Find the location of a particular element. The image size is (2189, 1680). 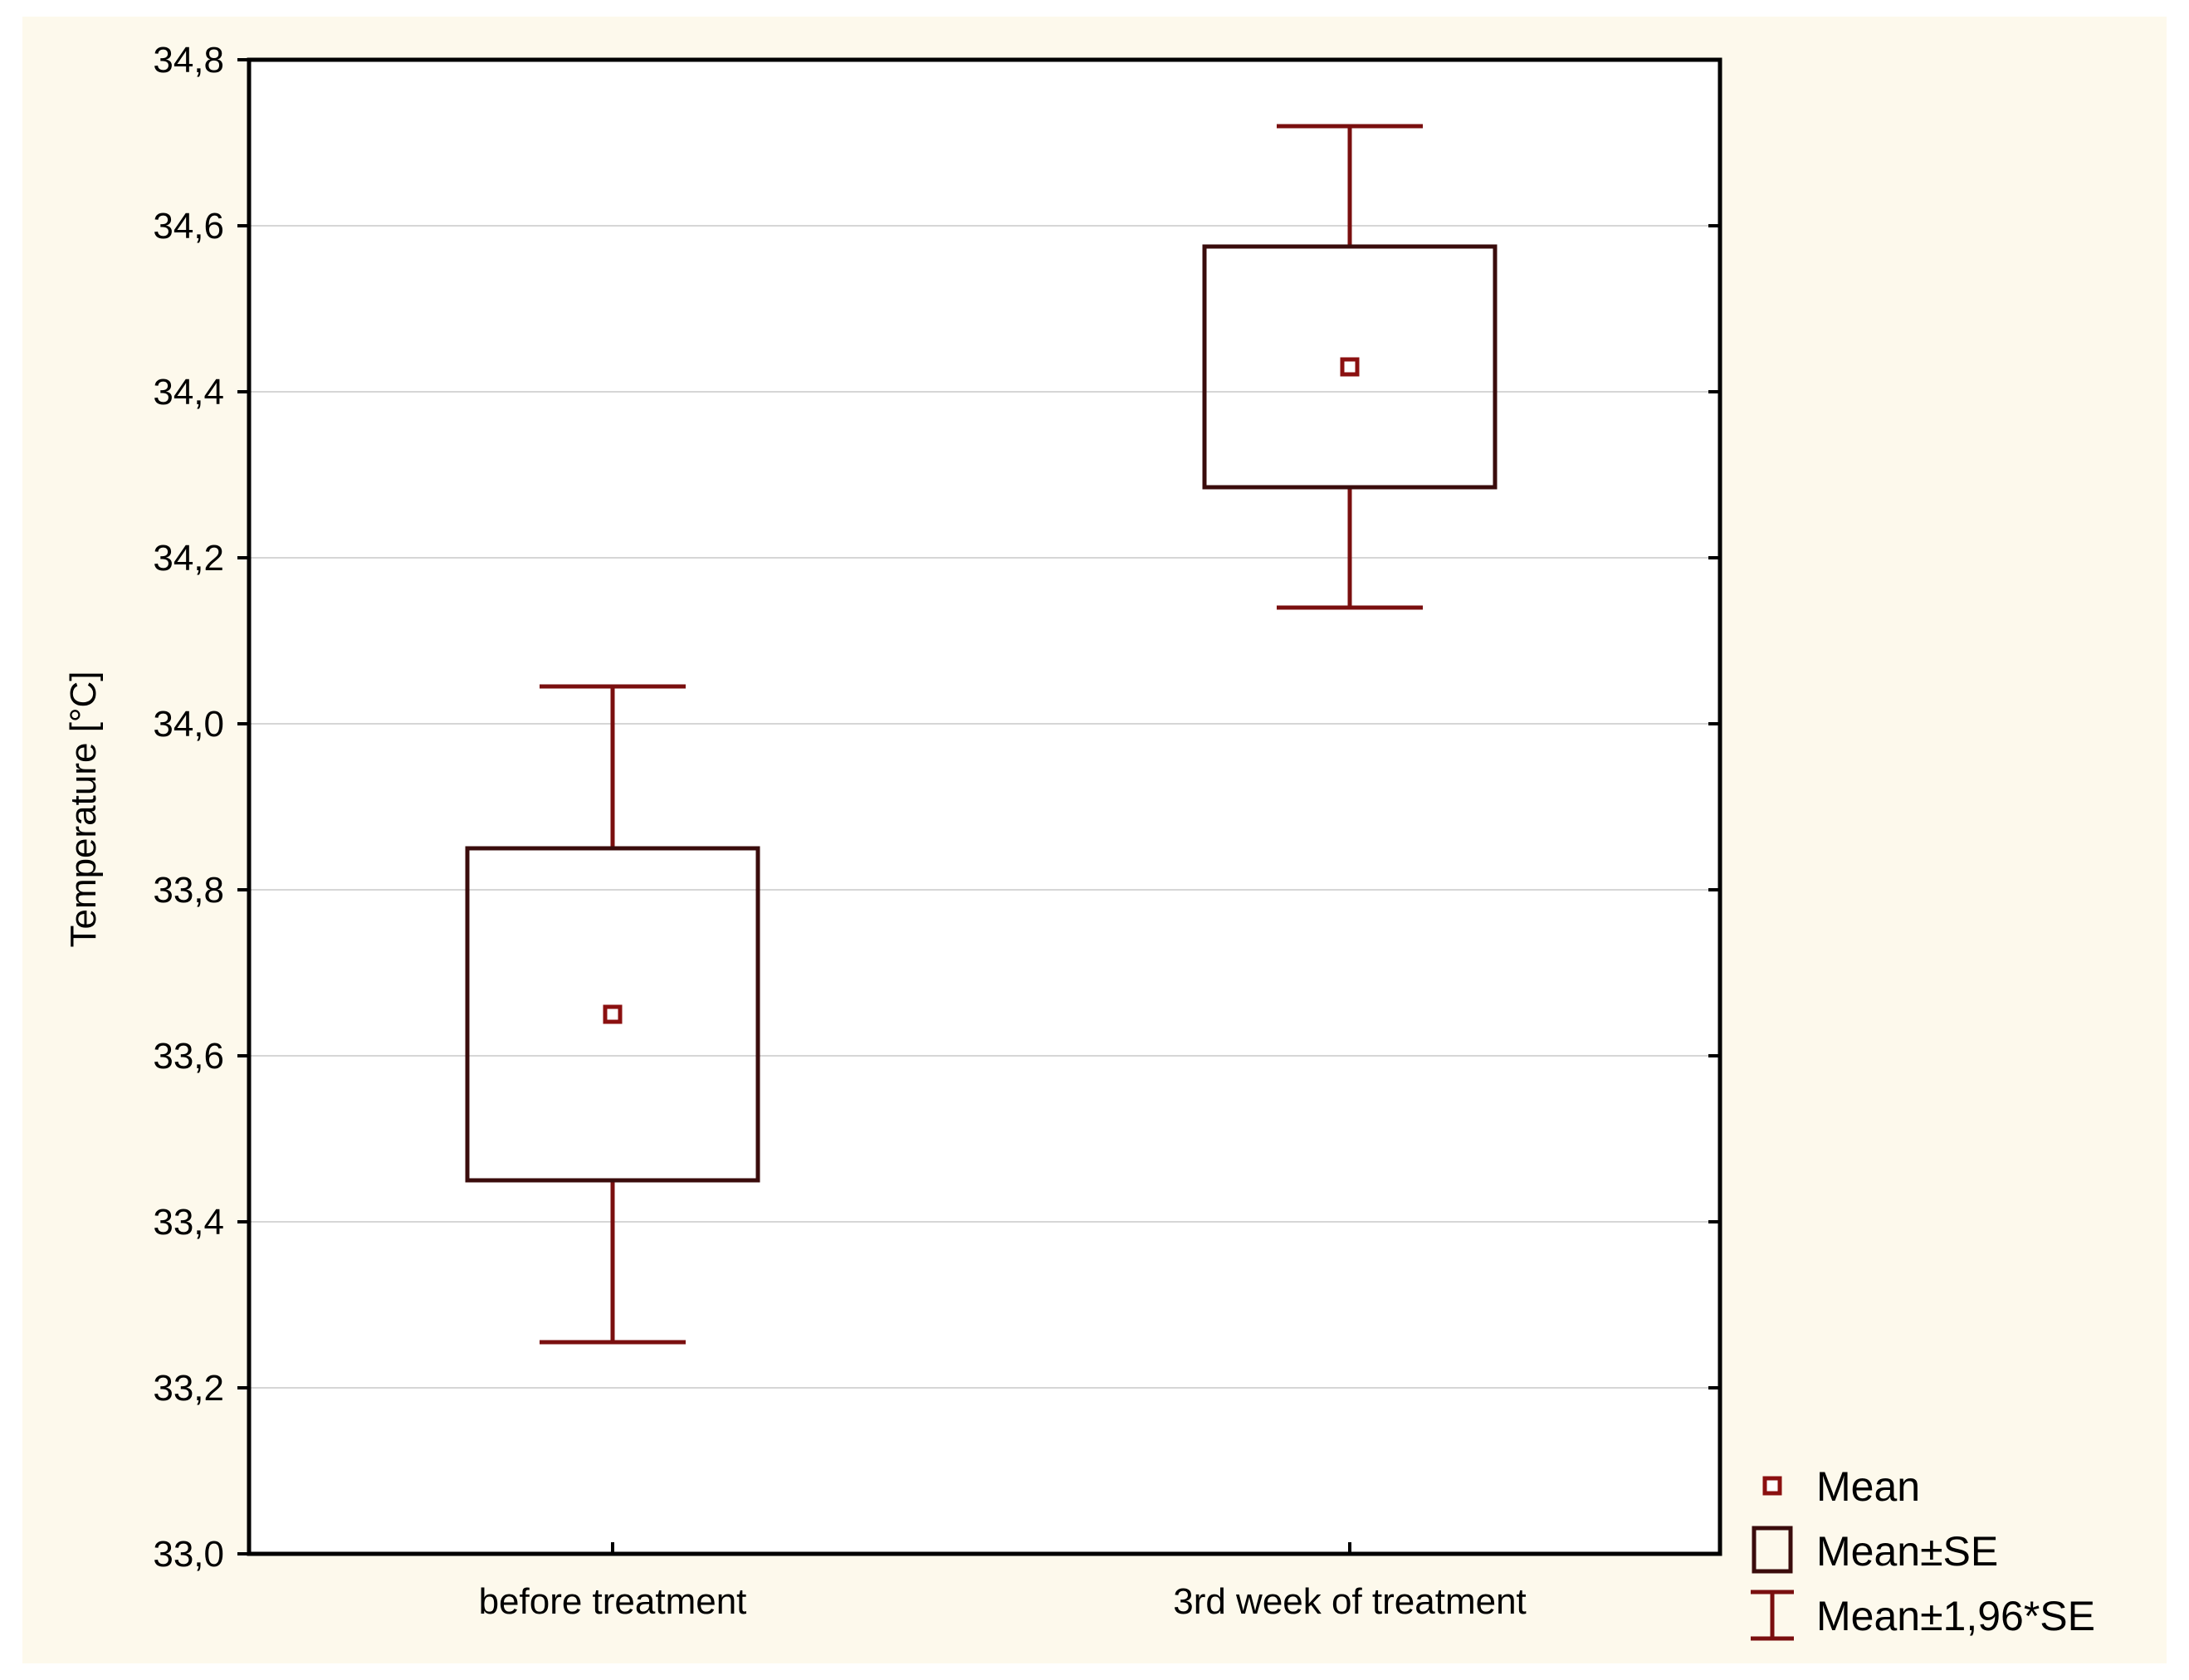

legend-label: Mean is located at coordinates (1868, 1486).